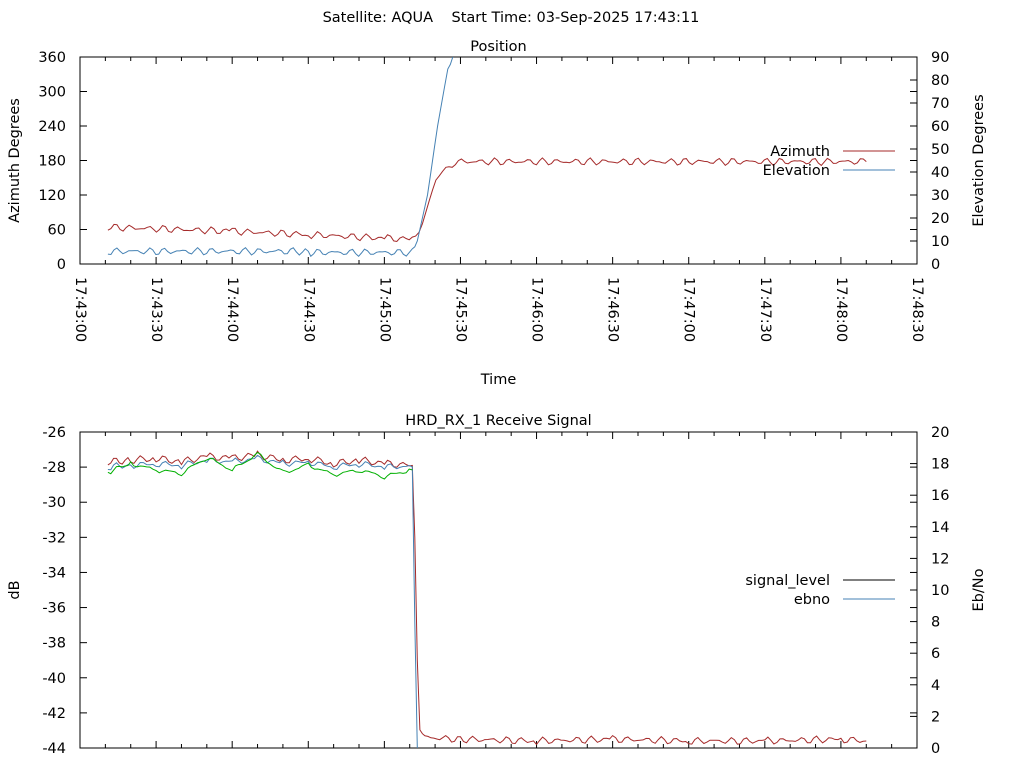  What do you see at coordinates (940, 58) in the screenshot?
I see `y2-tick-label: 90` at bounding box center [940, 58].